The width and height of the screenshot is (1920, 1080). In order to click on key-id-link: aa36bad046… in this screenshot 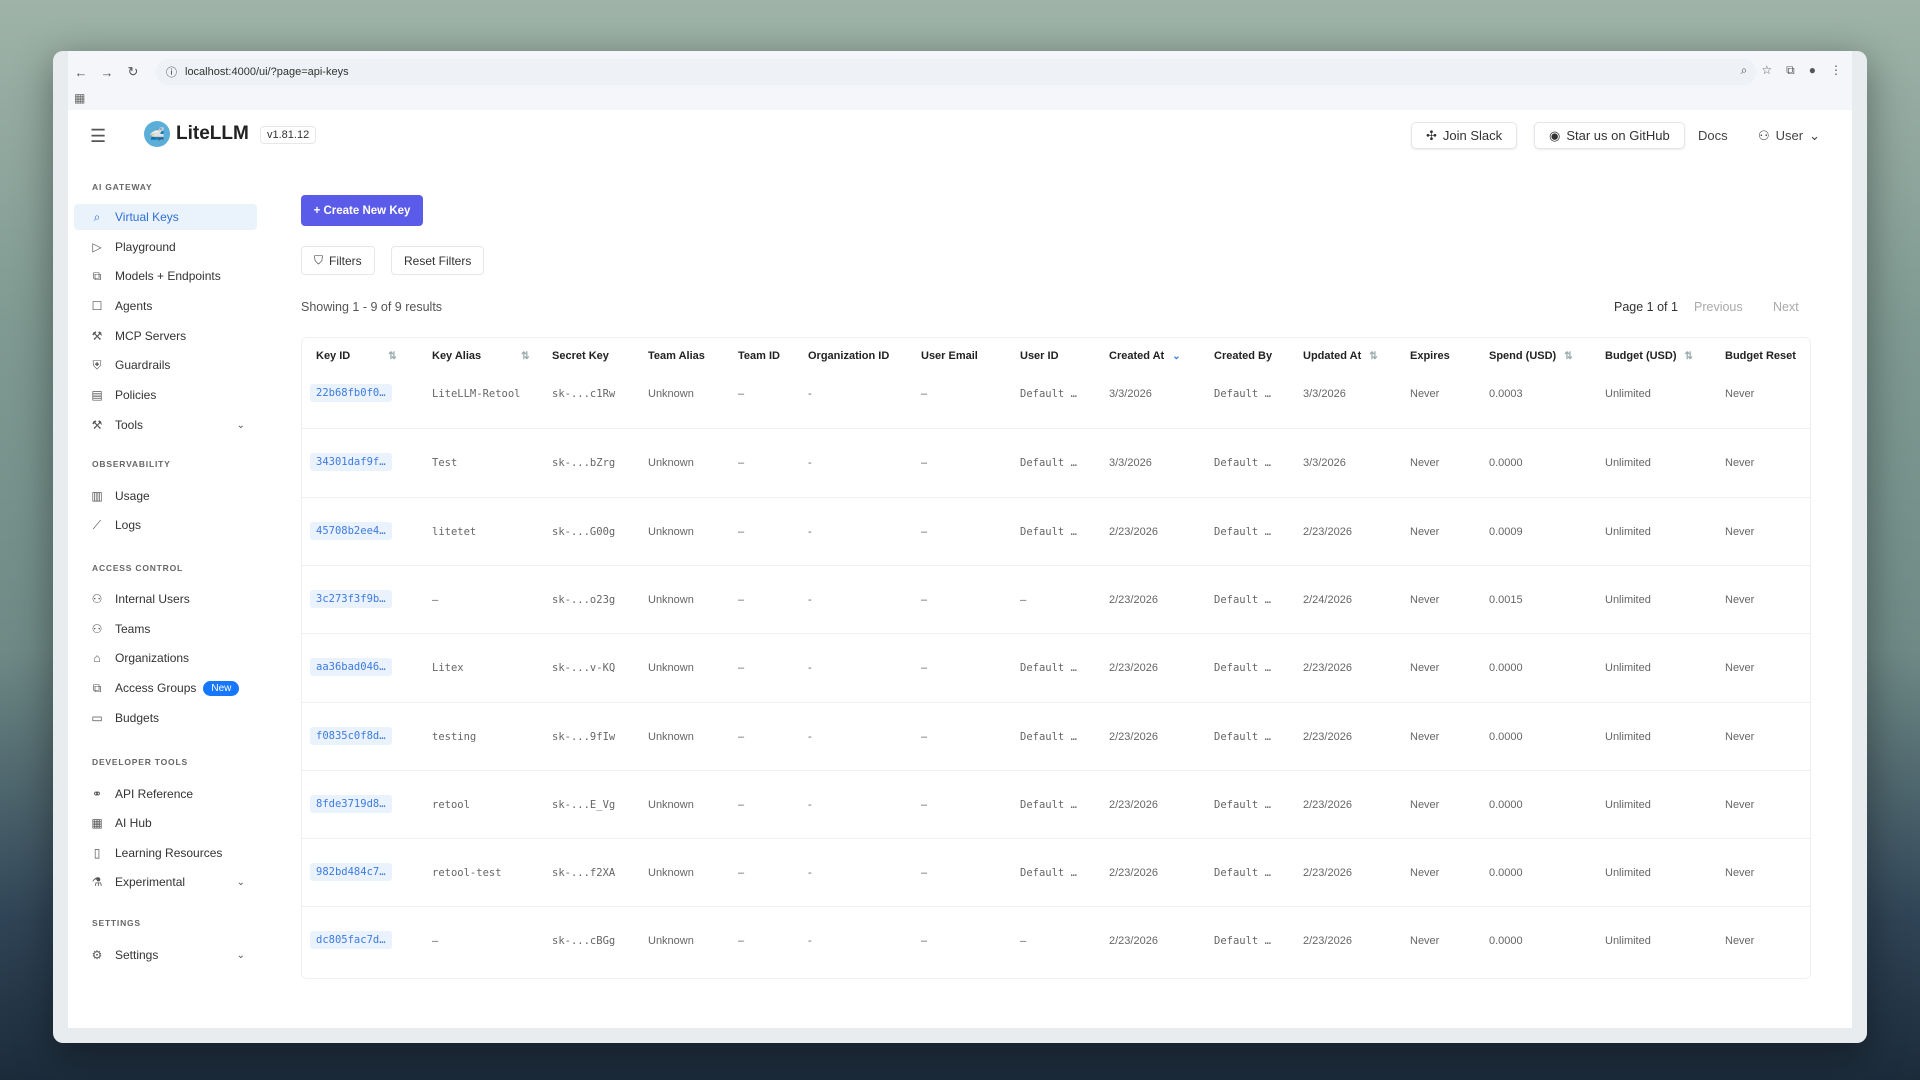, I will do `click(351, 667)`.